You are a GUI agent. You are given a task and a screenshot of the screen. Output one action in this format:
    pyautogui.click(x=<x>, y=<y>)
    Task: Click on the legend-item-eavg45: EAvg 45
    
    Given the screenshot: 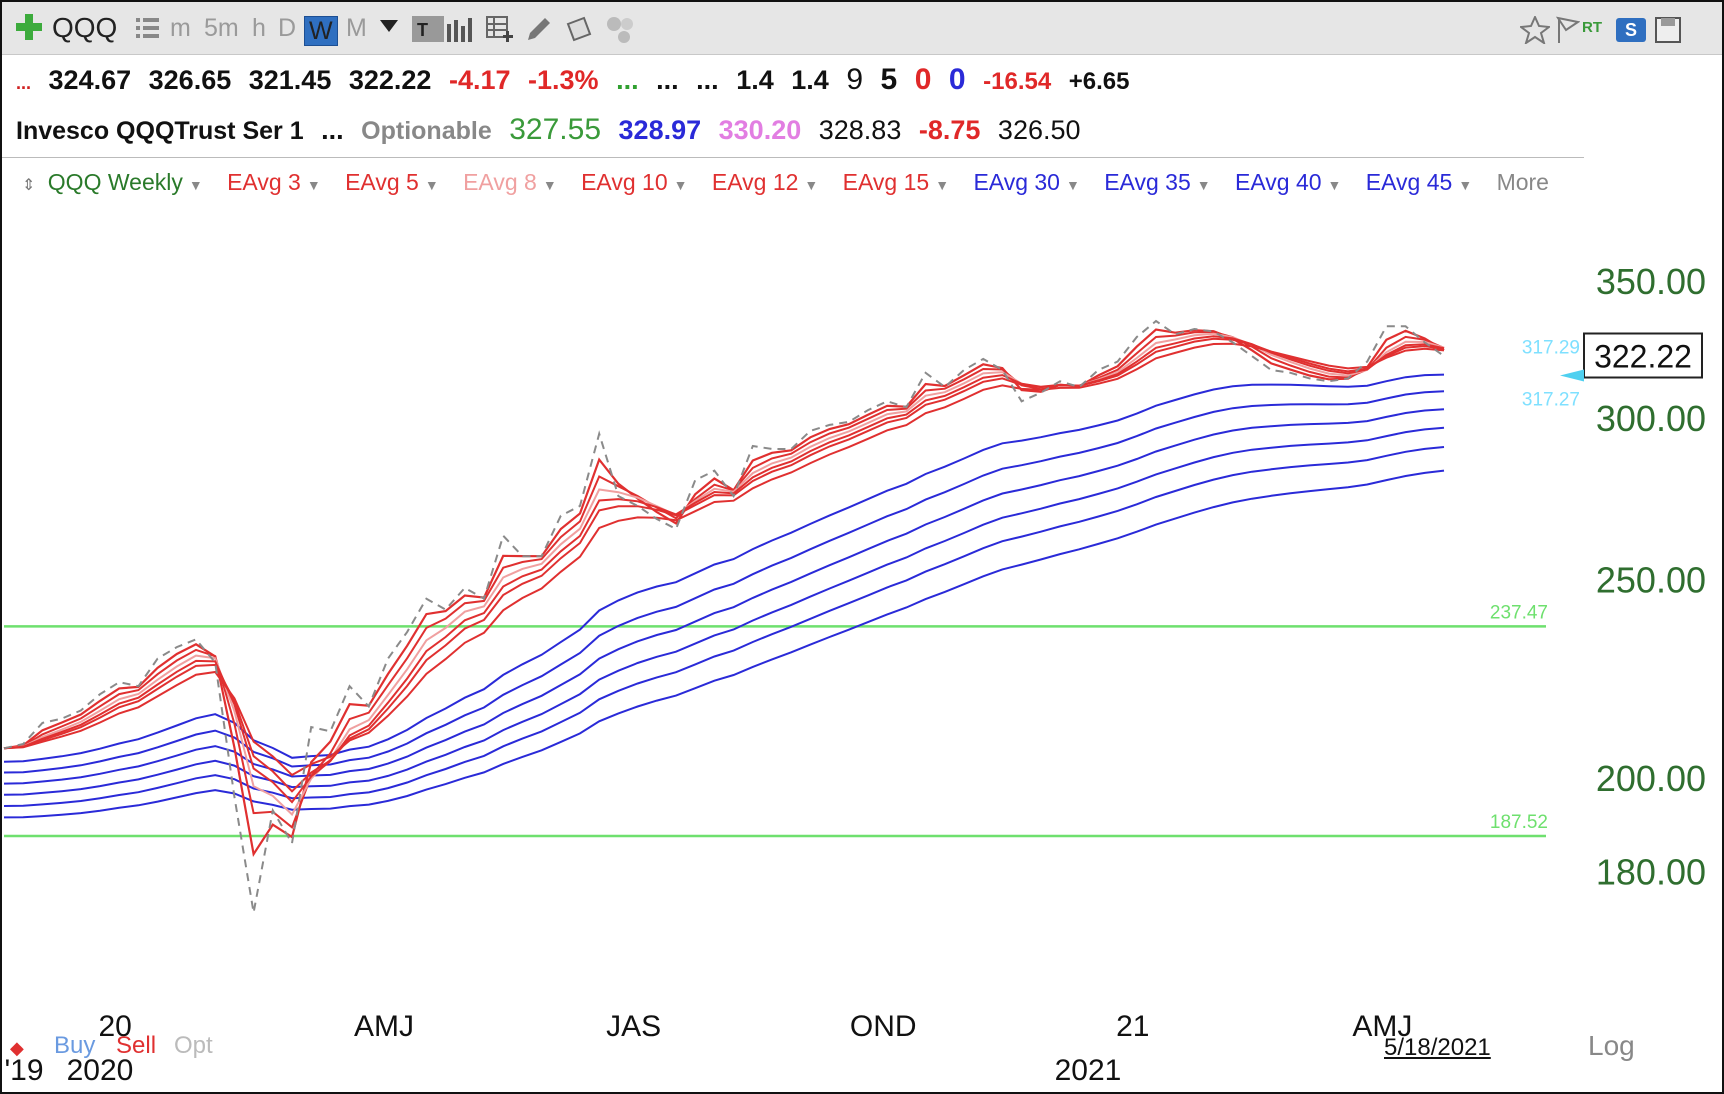 What is the action you would take?
    pyautogui.click(x=1409, y=182)
    